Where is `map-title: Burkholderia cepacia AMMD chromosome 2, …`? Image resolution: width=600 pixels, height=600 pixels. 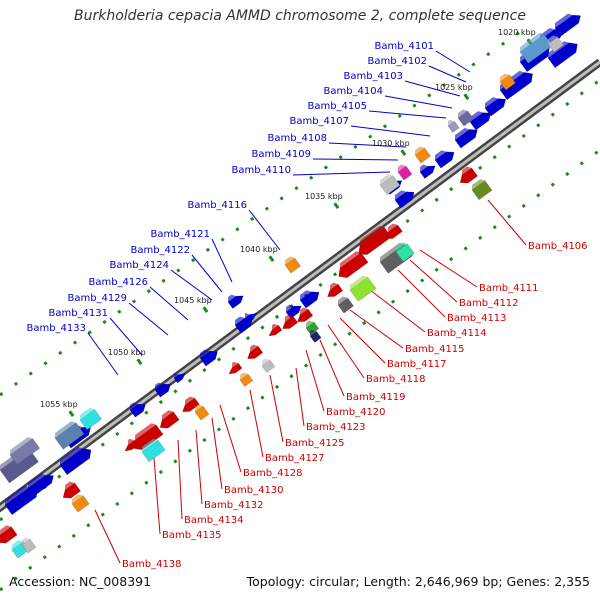
map-title: Burkholderia cepacia AMMD chromosome 2, … is located at coordinates (300, 16).